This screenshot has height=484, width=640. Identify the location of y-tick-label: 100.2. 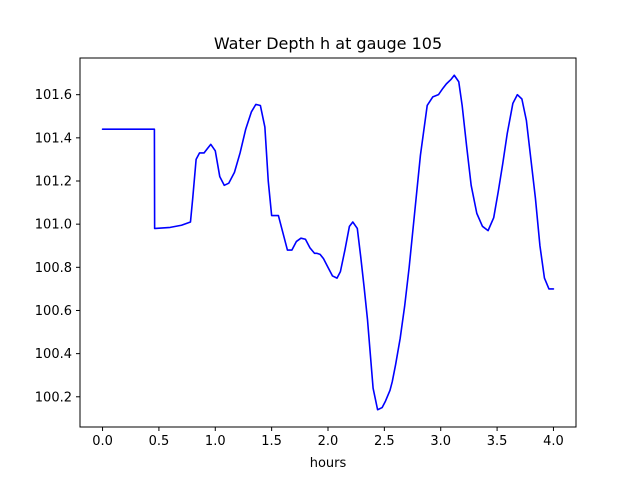
(53, 397).